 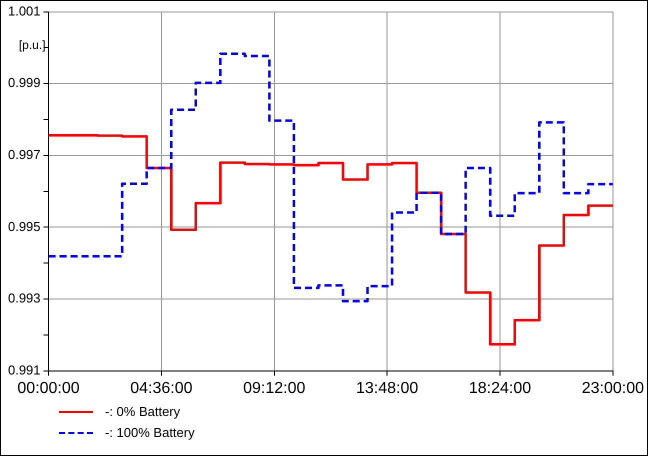 I want to click on y-tick-label: 0.999, so click(x=24, y=82).